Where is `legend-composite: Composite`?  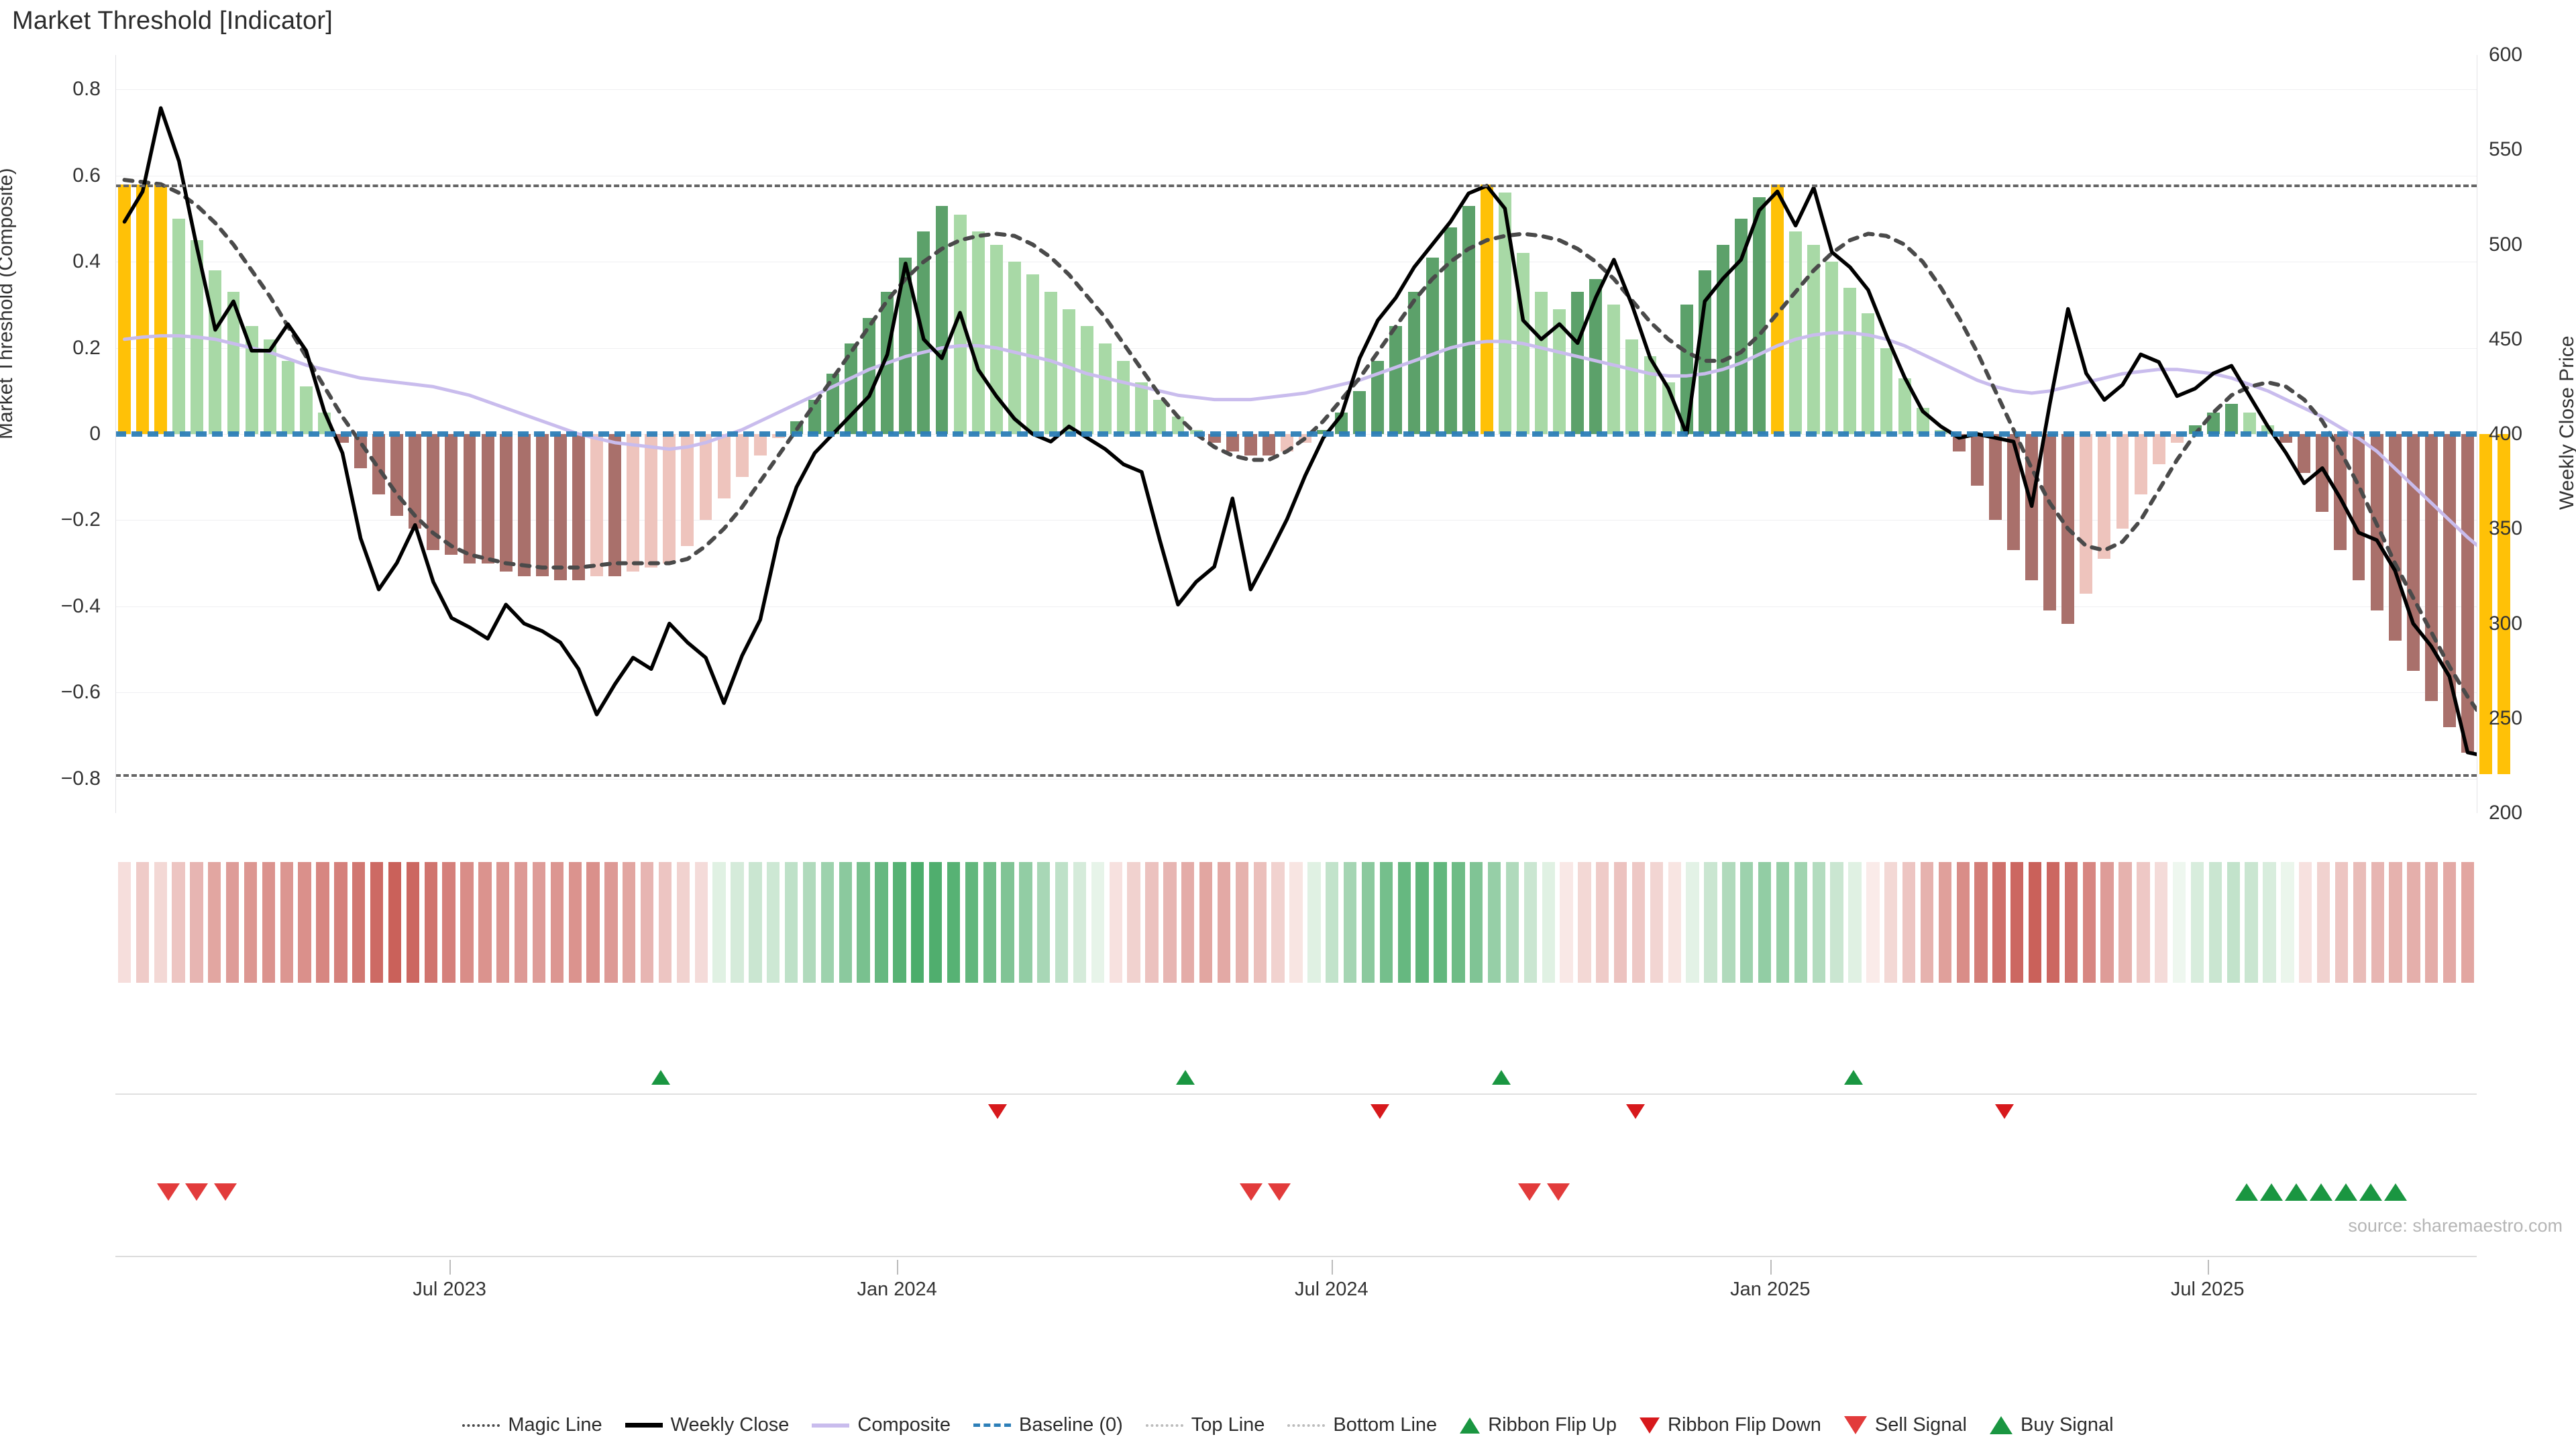 legend-composite: Composite is located at coordinates (881, 1425).